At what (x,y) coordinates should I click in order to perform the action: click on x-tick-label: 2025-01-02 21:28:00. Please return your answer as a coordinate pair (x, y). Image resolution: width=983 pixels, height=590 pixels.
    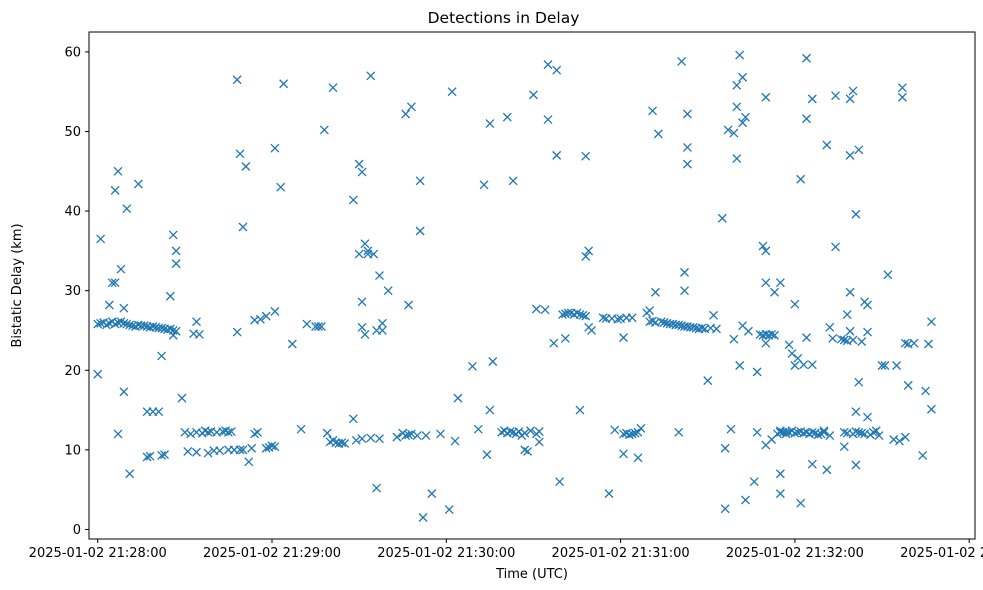
    Looking at the image, I should click on (98, 553).